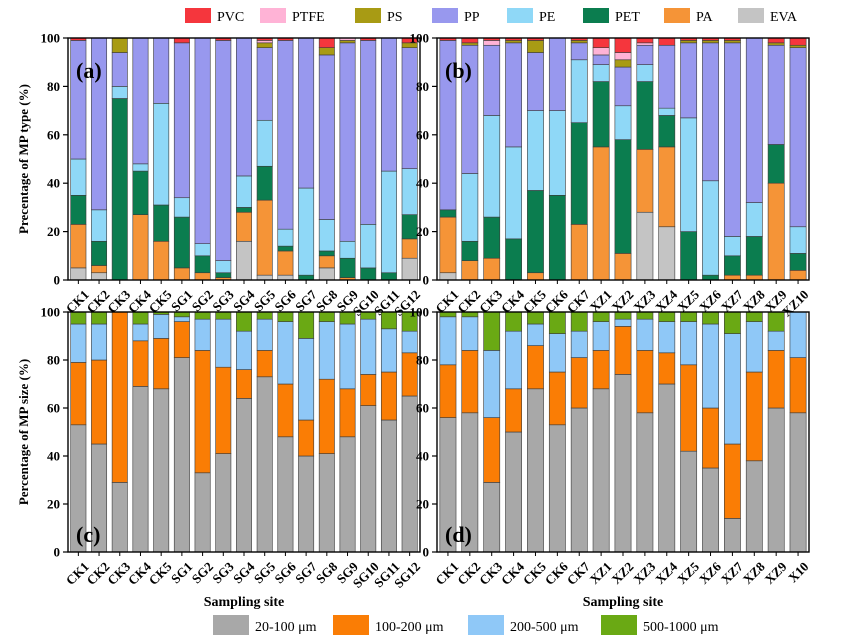 The width and height of the screenshot is (842, 641). What do you see at coordinates (202, 334) in the screenshot?
I see `bar-sg2-200-500-m` at bounding box center [202, 334].